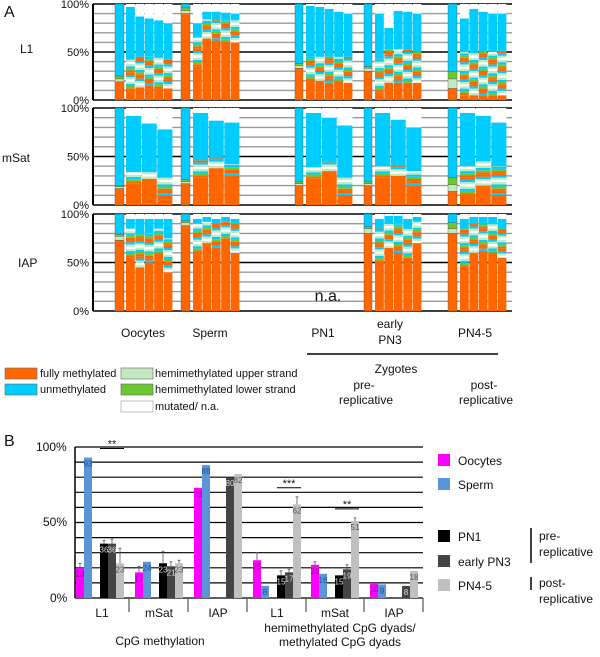 The width and height of the screenshot is (600, 657). Describe the element at coordinates (566, 552) in the screenshot. I see `b-pre-2: replicative` at that location.